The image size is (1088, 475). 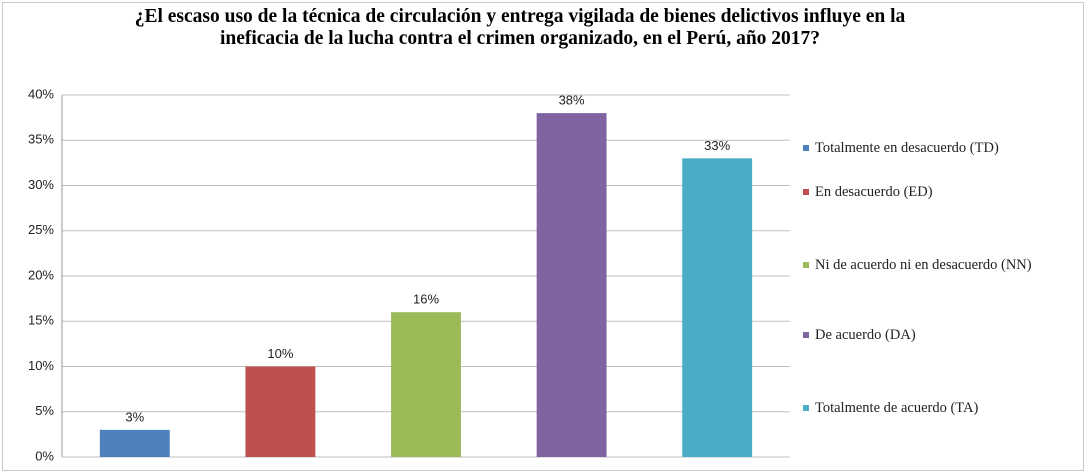 I want to click on y-tick-label: 40%, so click(x=41, y=93).